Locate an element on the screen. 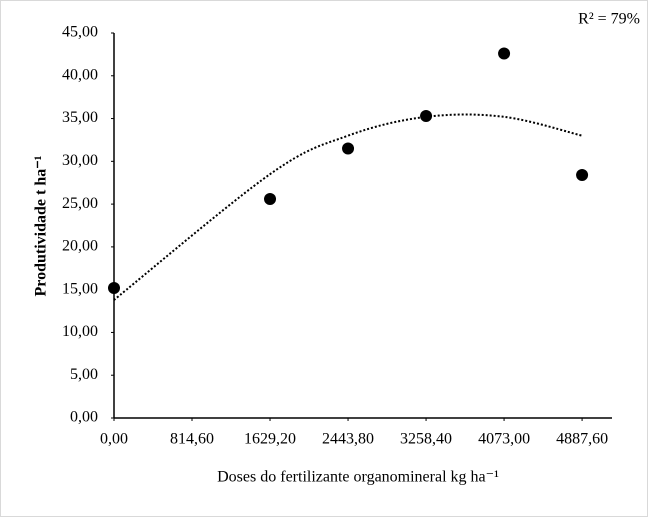 The width and height of the screenshot is (648, 517). y-tick-label: 45,00 is located at coordinates (80, 32).